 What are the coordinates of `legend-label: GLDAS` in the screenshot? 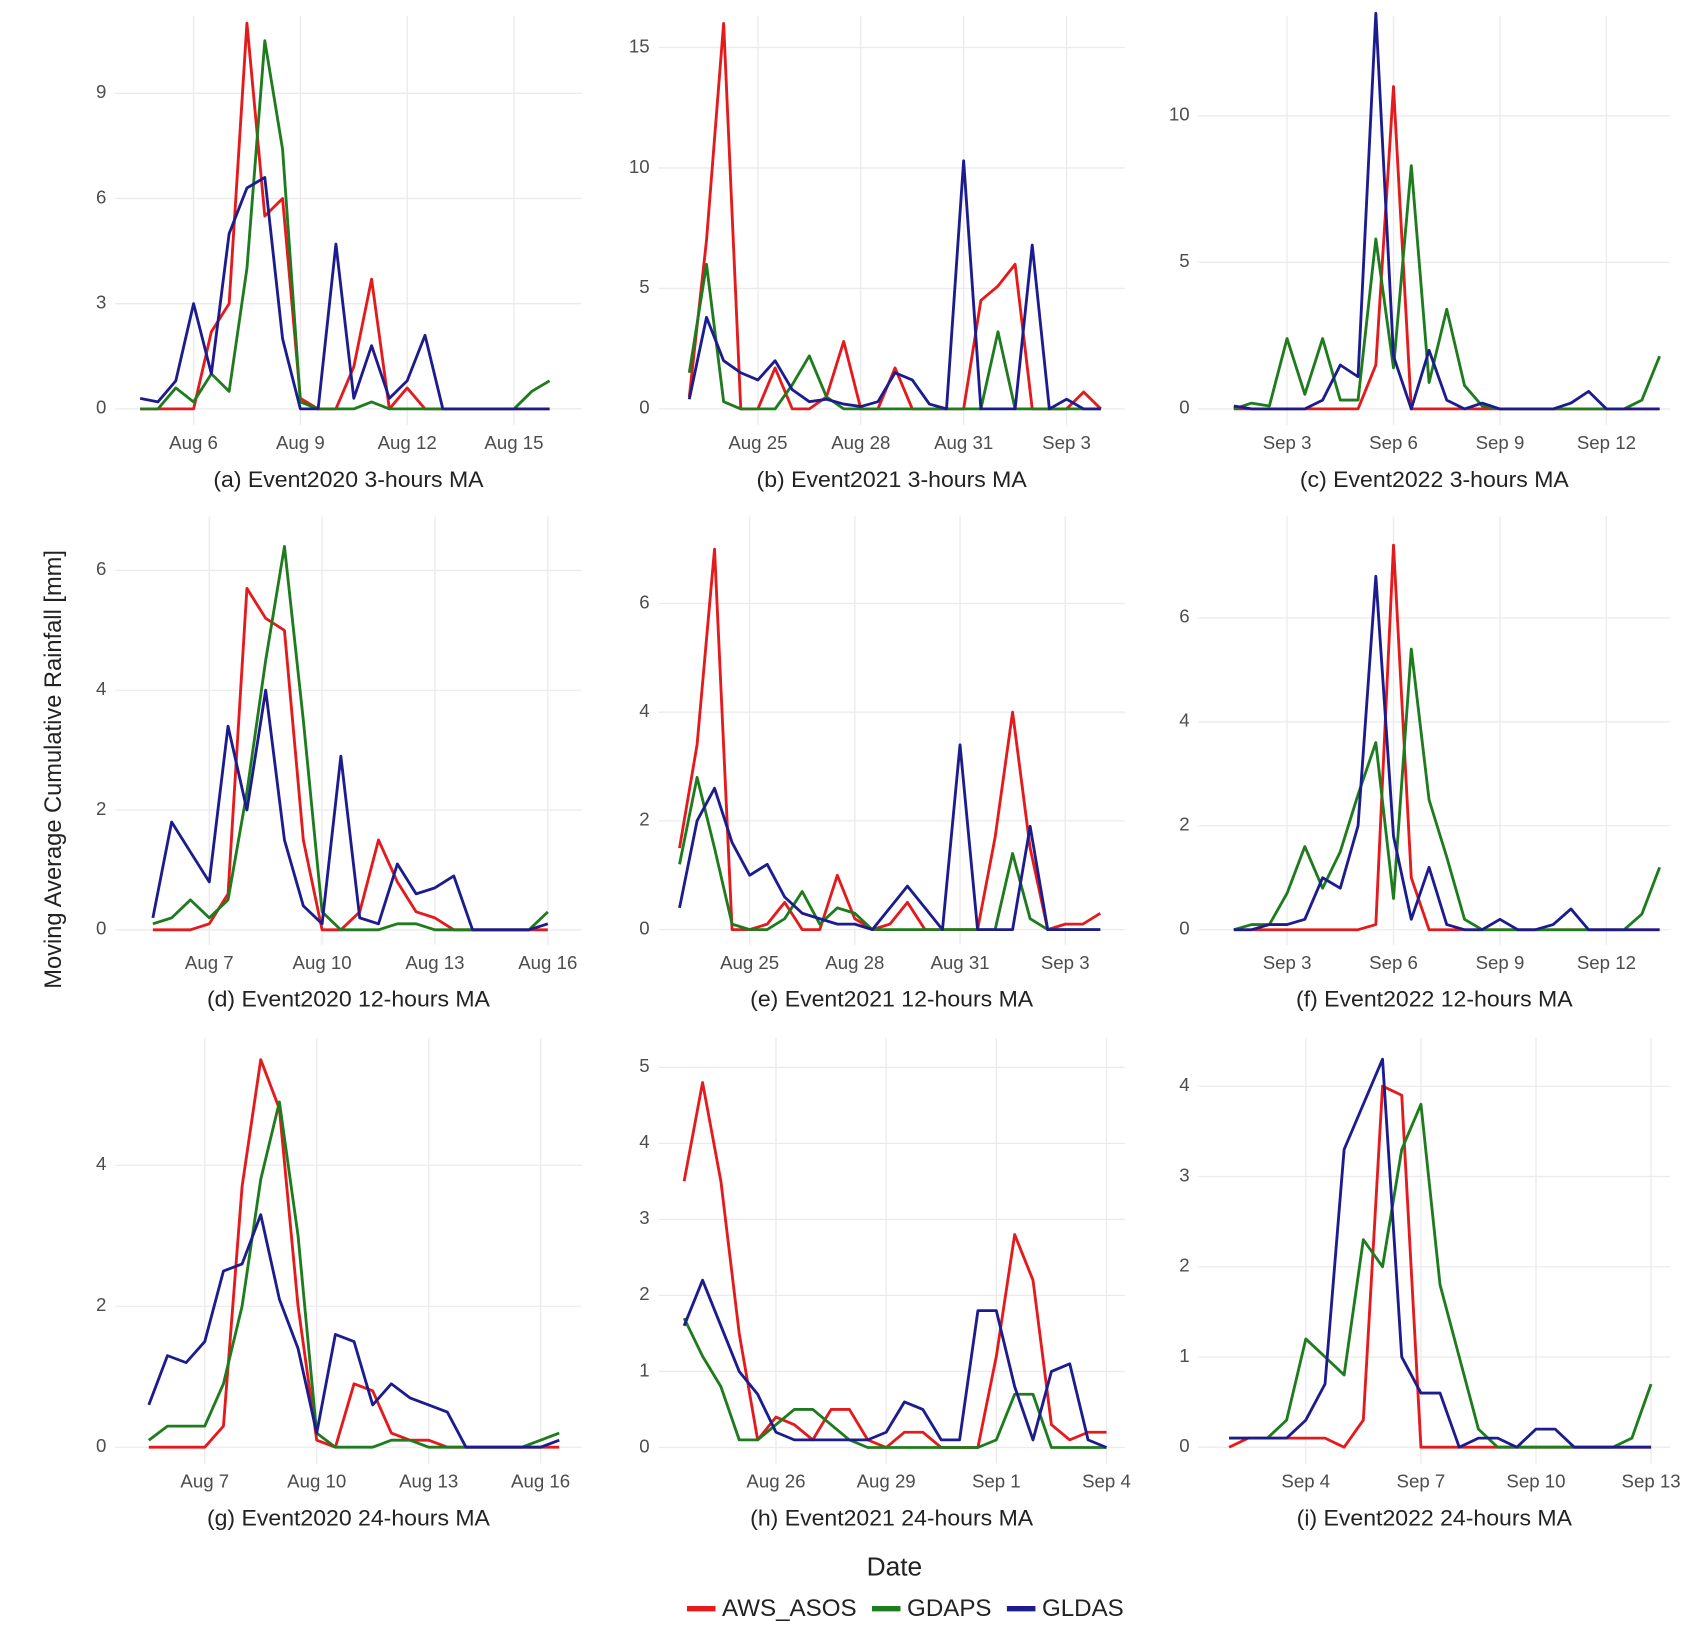 It's located at (1083, 1608).